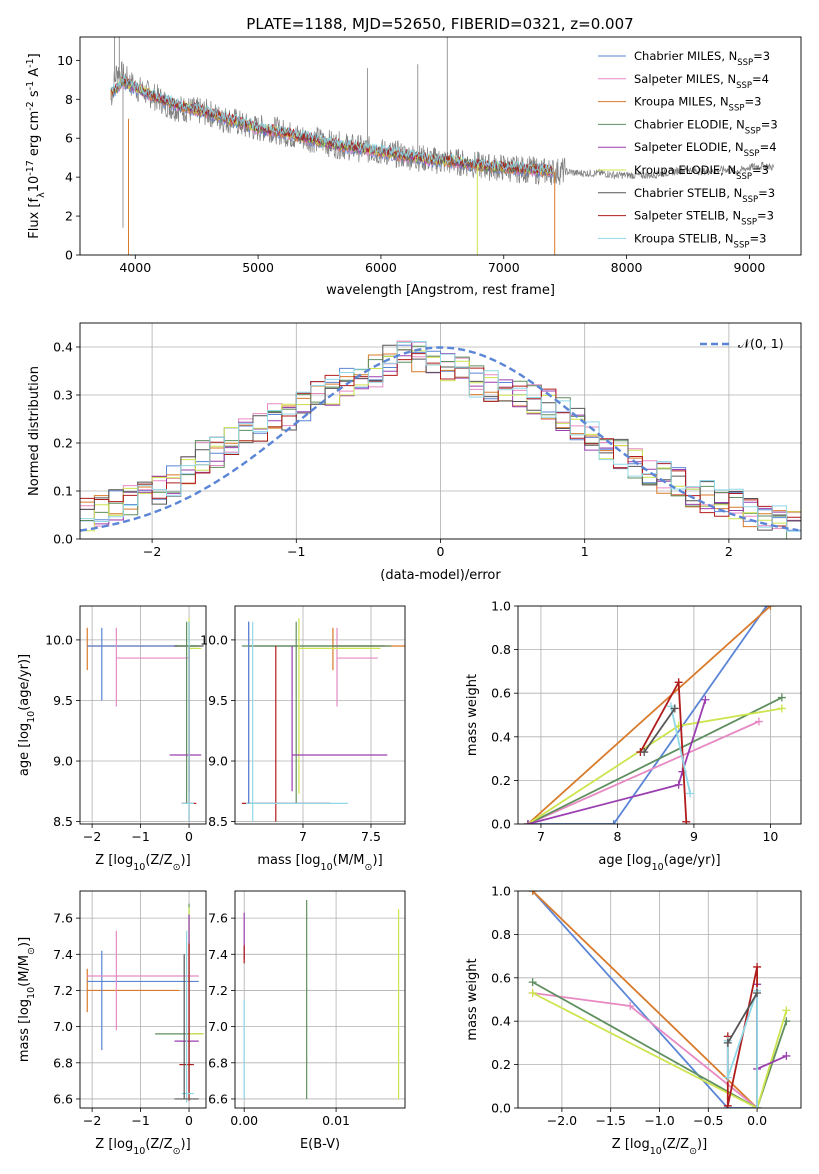 Image resolution: width=819 pixels, height=1174 pixels. Describe the element at coordinates (757, 1120) in the screenshot. I see `x-tick-label: 0.0` at that location.